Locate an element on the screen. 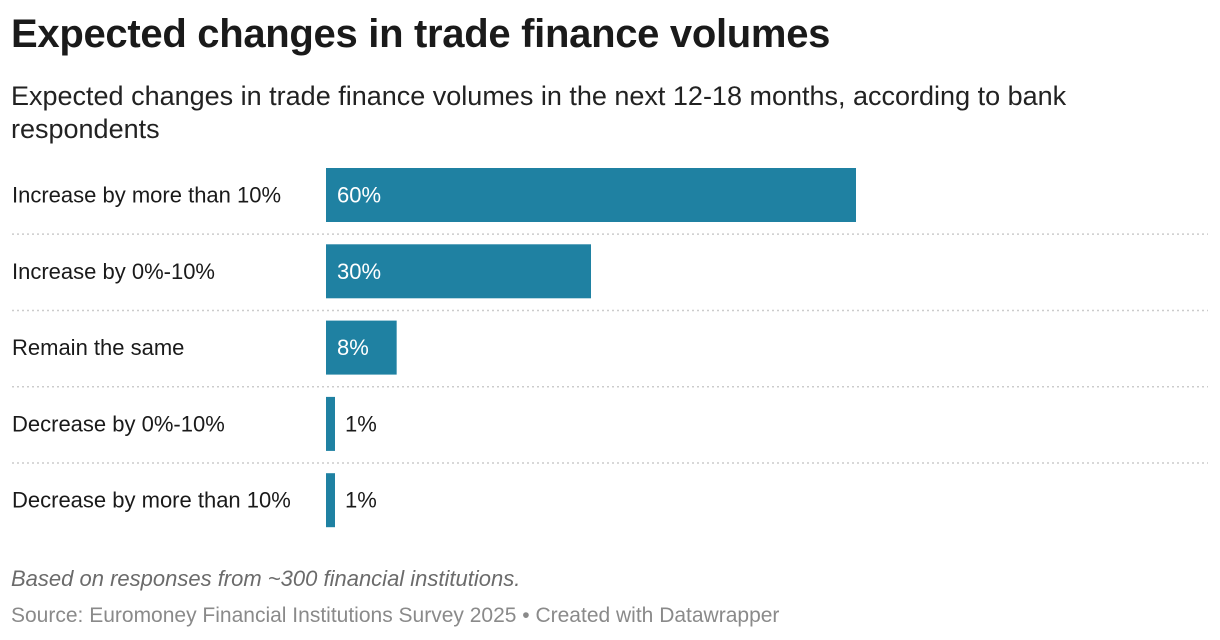  value-label: 60% is located at coordinates (359, 195).